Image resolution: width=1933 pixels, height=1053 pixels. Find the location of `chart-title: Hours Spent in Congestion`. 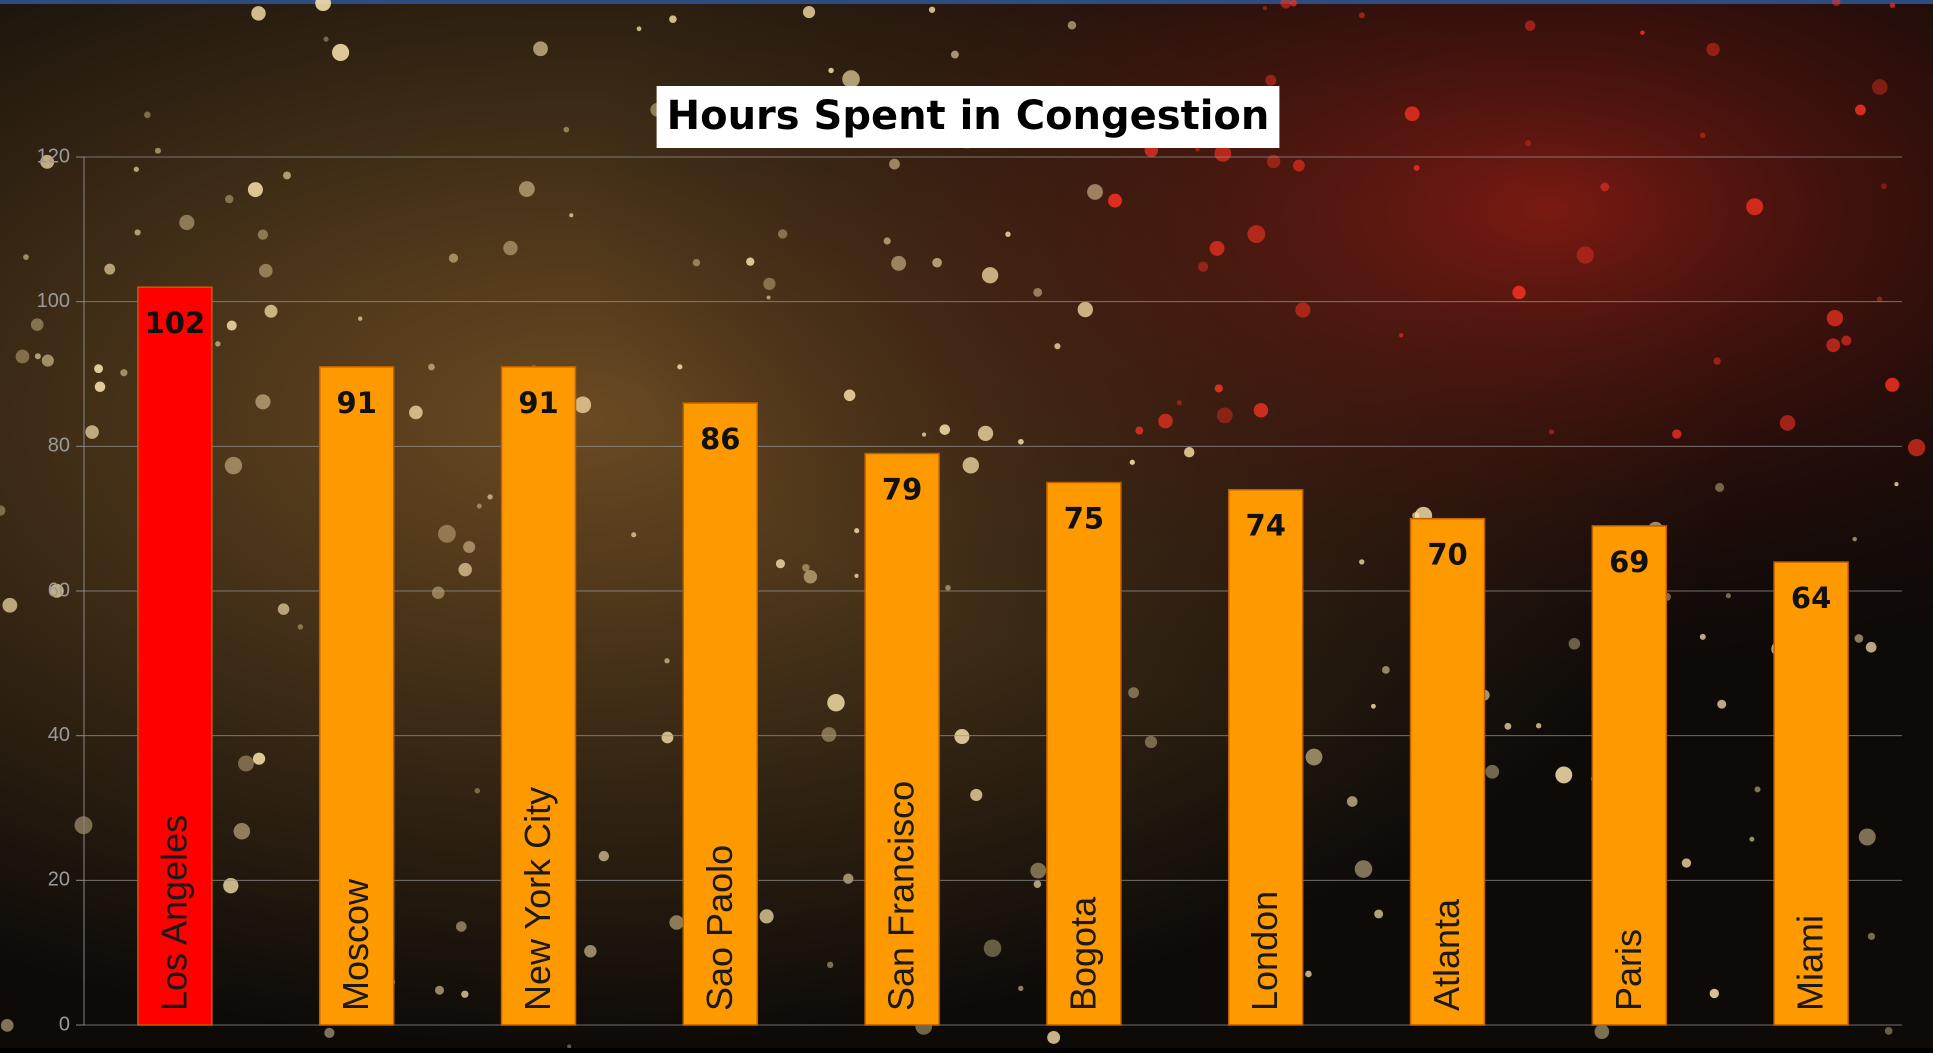

chart-title: Hours Spent in Congestion is located at coordinates (968, 116).